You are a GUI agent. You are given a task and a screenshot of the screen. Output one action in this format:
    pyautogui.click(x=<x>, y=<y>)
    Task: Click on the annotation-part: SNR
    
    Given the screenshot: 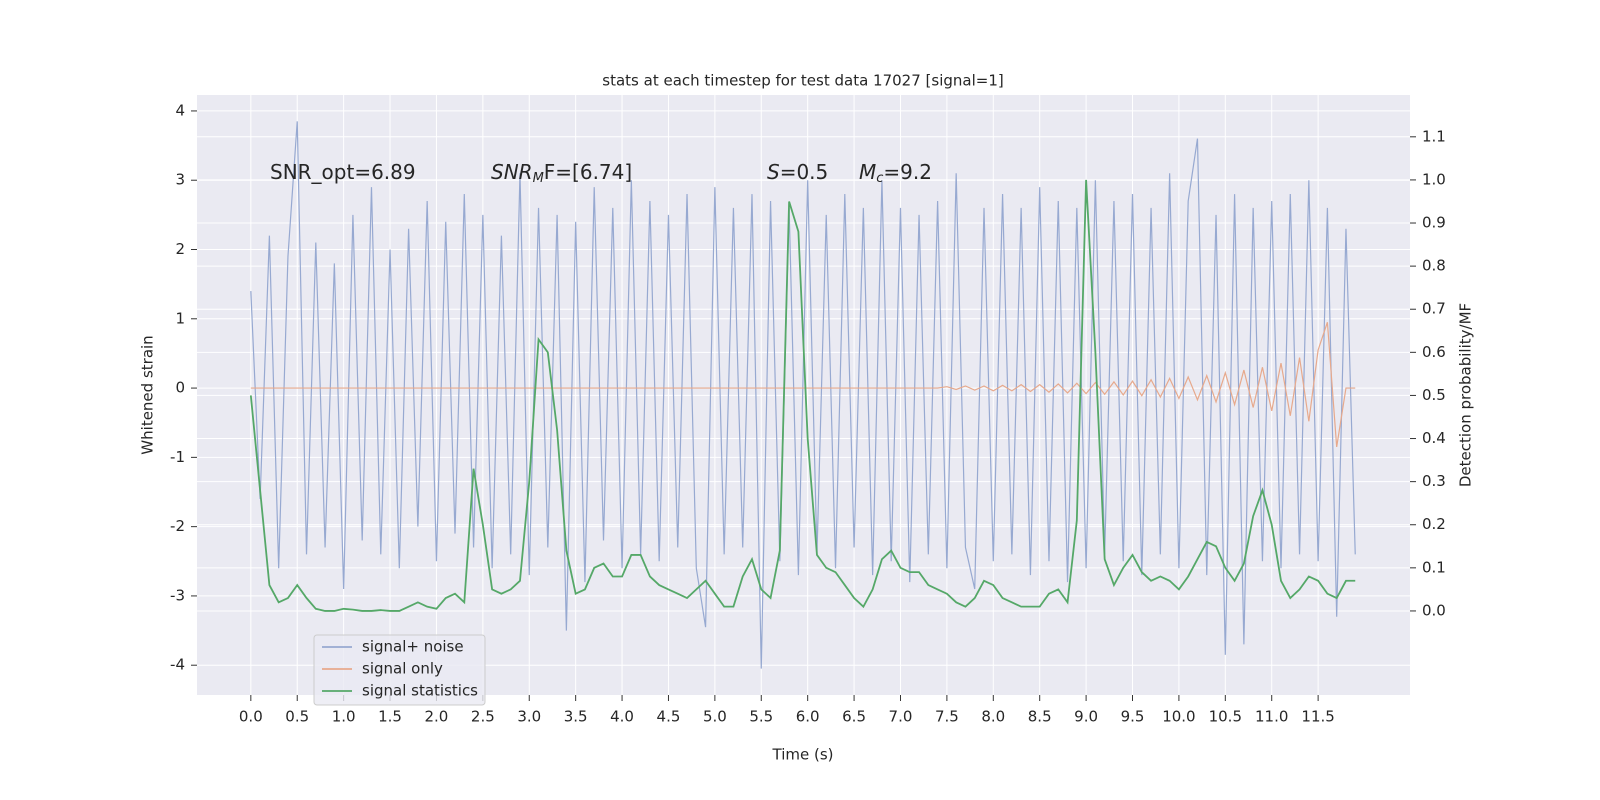 What is the action you would take?
    pyautogui.click(x=512, y=172)
    